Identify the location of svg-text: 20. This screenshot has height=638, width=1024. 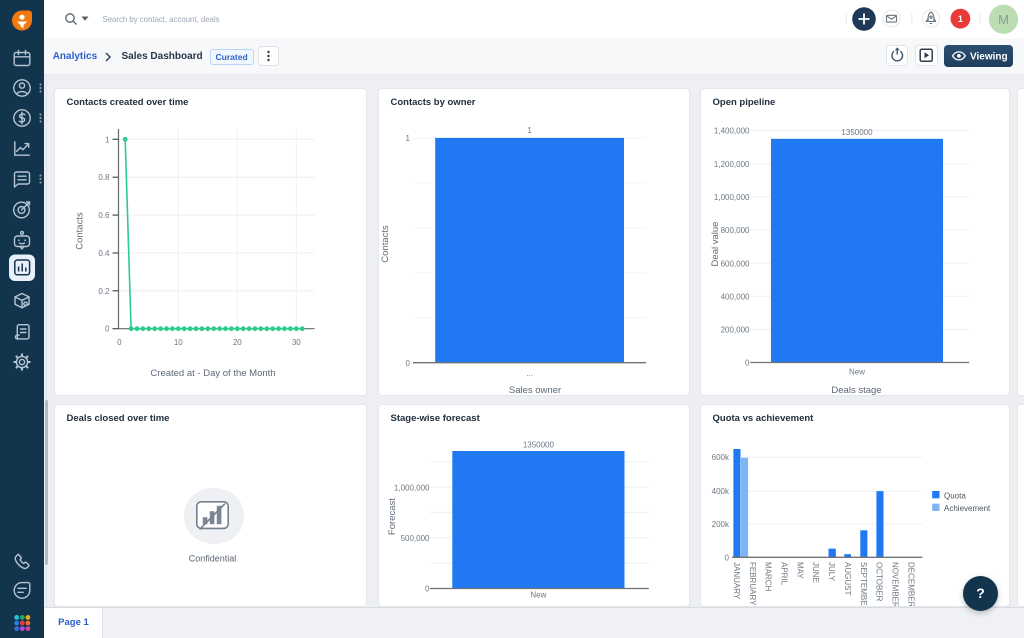
(237, 342).